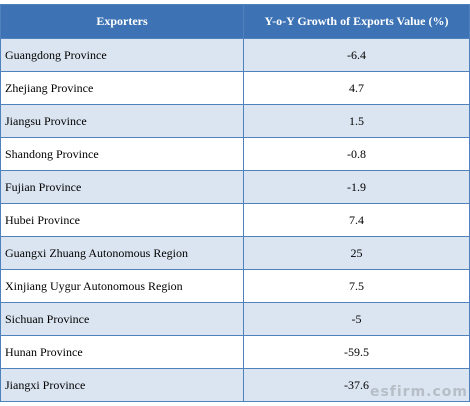 The height and width of the screenshot is (406, 470). What do you see at coordinates (122, 385) in the screenshot?
I see `exporter-name: Jiangxi Province` at bounding box center [122, 385].